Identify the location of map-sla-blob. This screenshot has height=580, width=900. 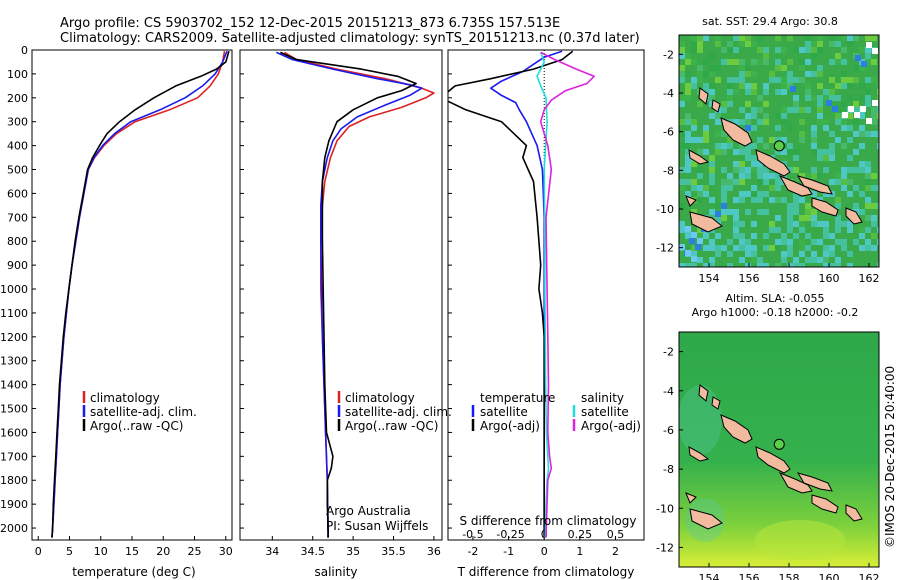
(800, 540).